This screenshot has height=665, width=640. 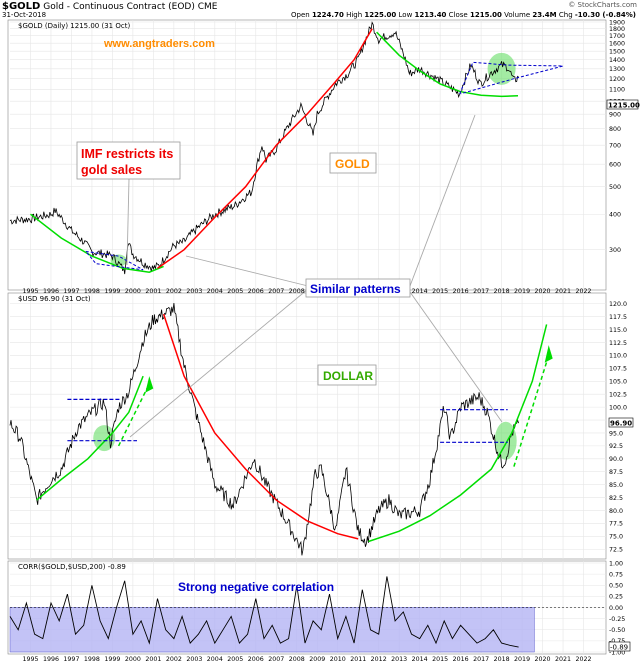 I want to click on chg-value: -10.30 (-0.84%), so click(x=605, y=15).